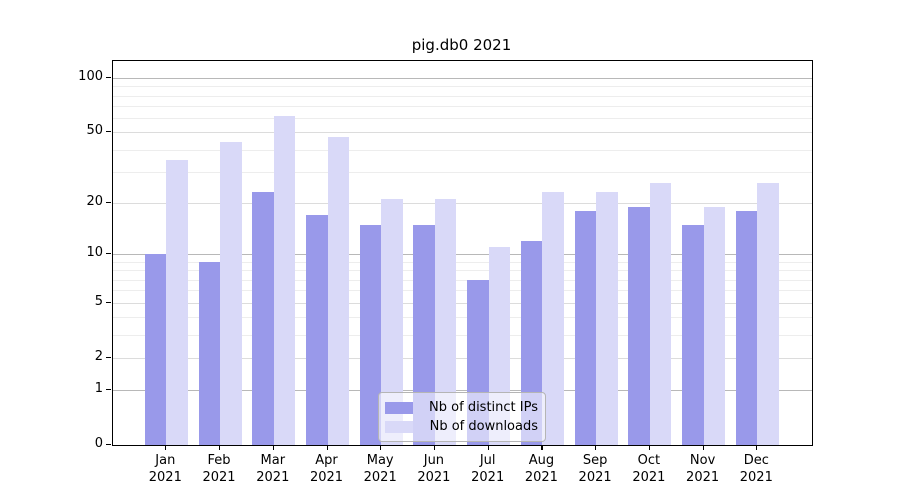 Image resolution: width=900 pixels, height=500 pixels. What do you see at coordinates (488, 447) in the screenshot?
I see `x-tick-mark-jul` at bounding box center [488, 447].